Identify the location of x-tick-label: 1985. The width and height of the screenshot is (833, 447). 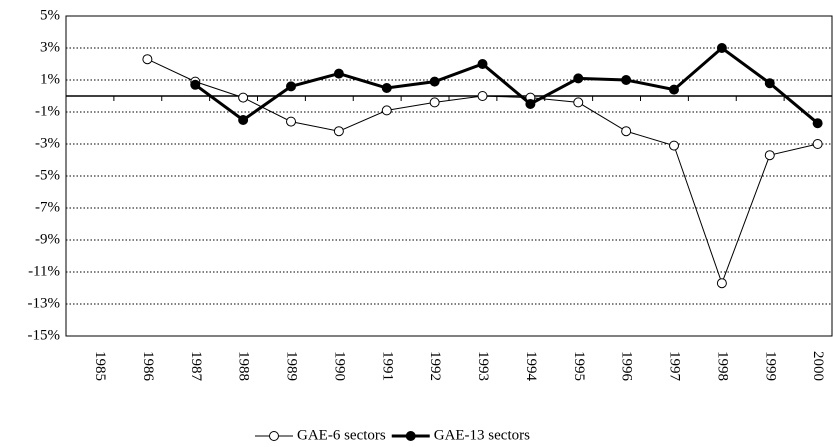
(100, 366).